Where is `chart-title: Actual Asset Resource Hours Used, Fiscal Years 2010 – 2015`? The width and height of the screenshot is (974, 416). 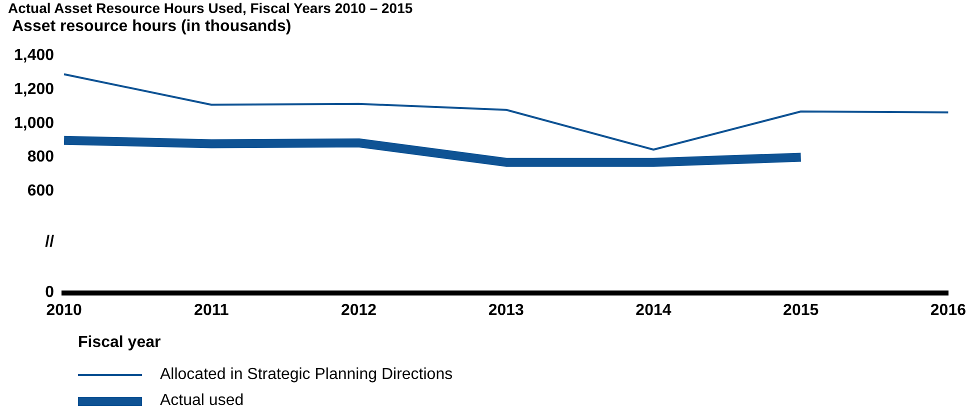
chart-title: Actual Asset Resource Hours Used, Fiscal Years 2010 – 2015 is located at coordinates (210, 8).